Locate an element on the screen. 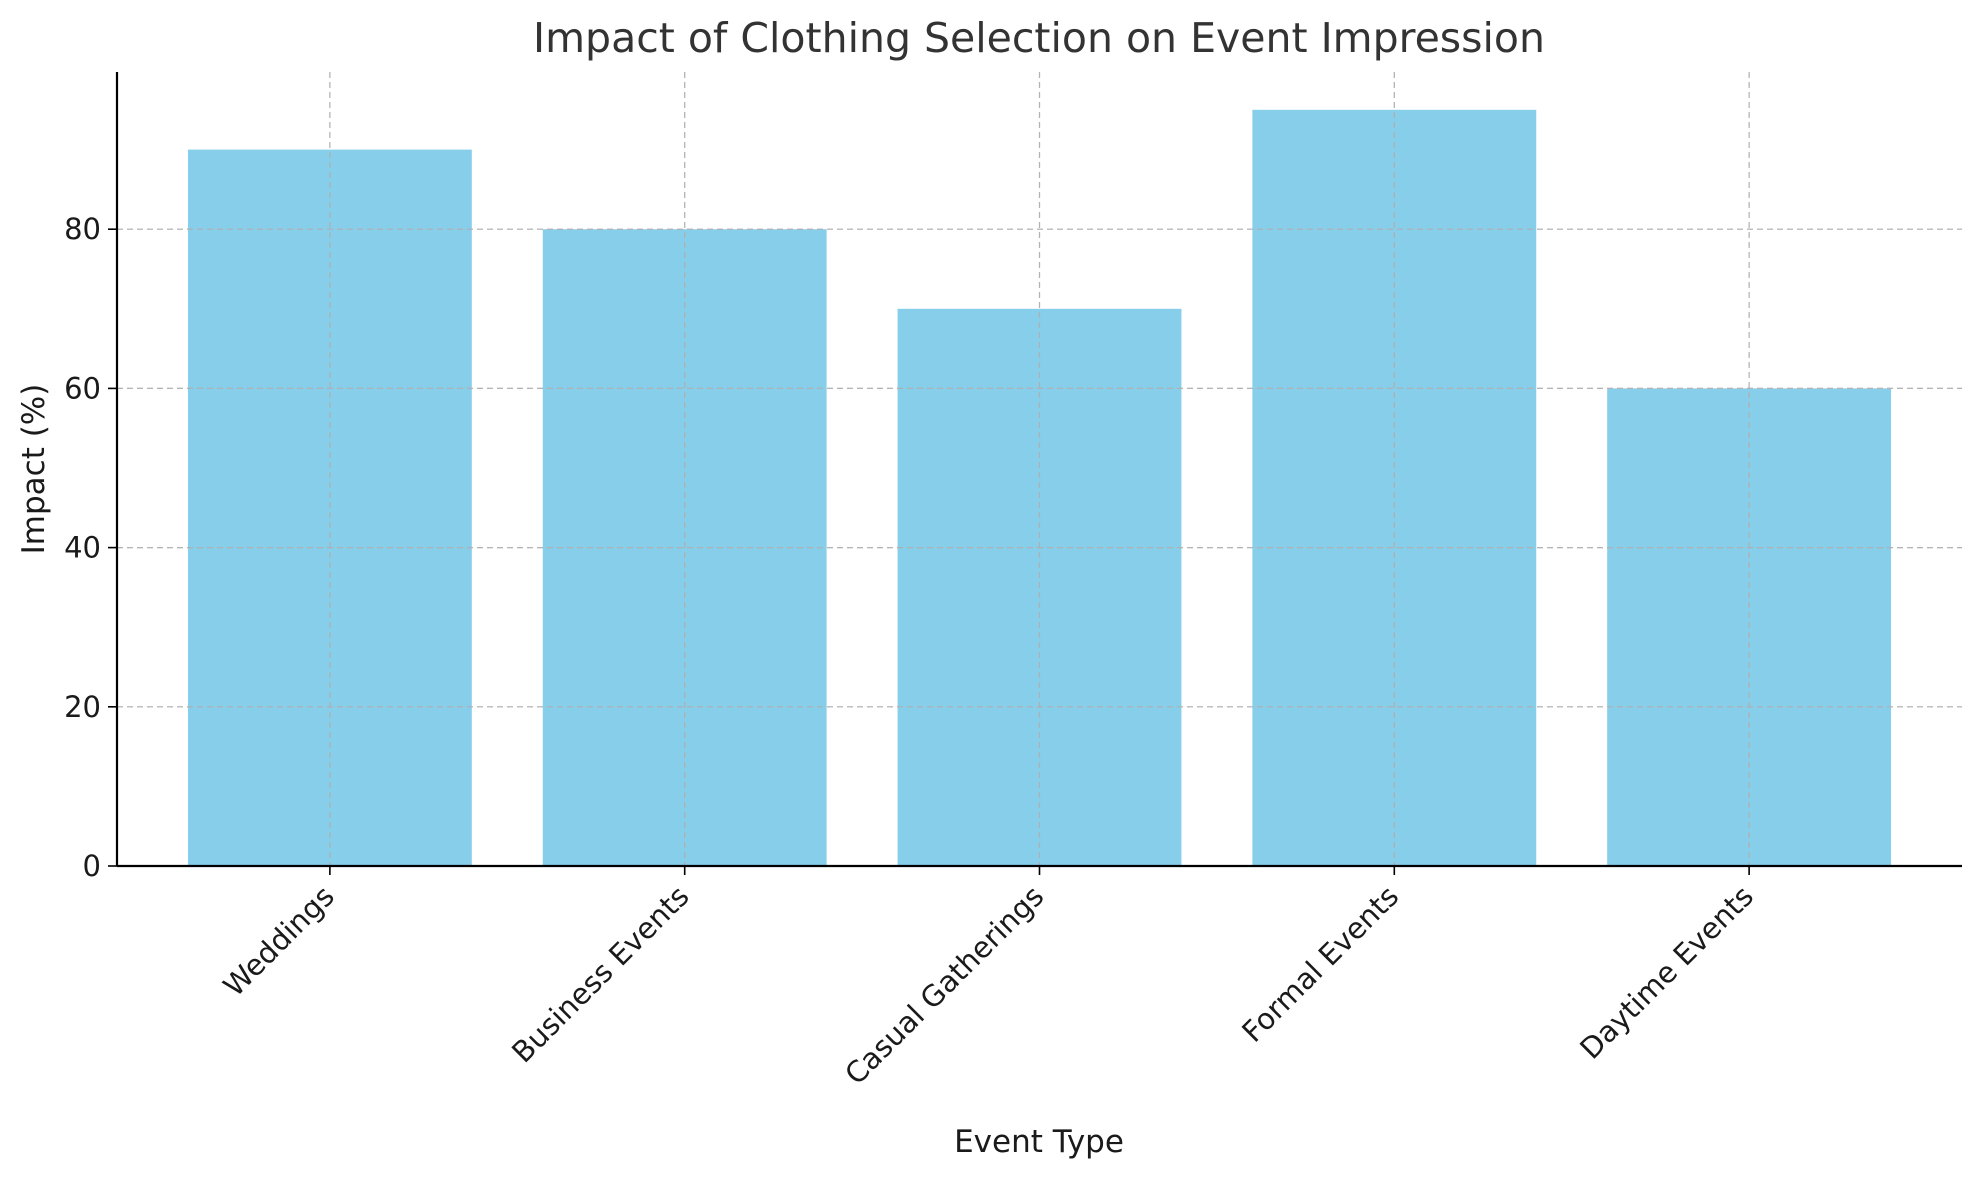  y-axis-ticks: 0 20 40 60 80 is located at coordinates (90, 547).